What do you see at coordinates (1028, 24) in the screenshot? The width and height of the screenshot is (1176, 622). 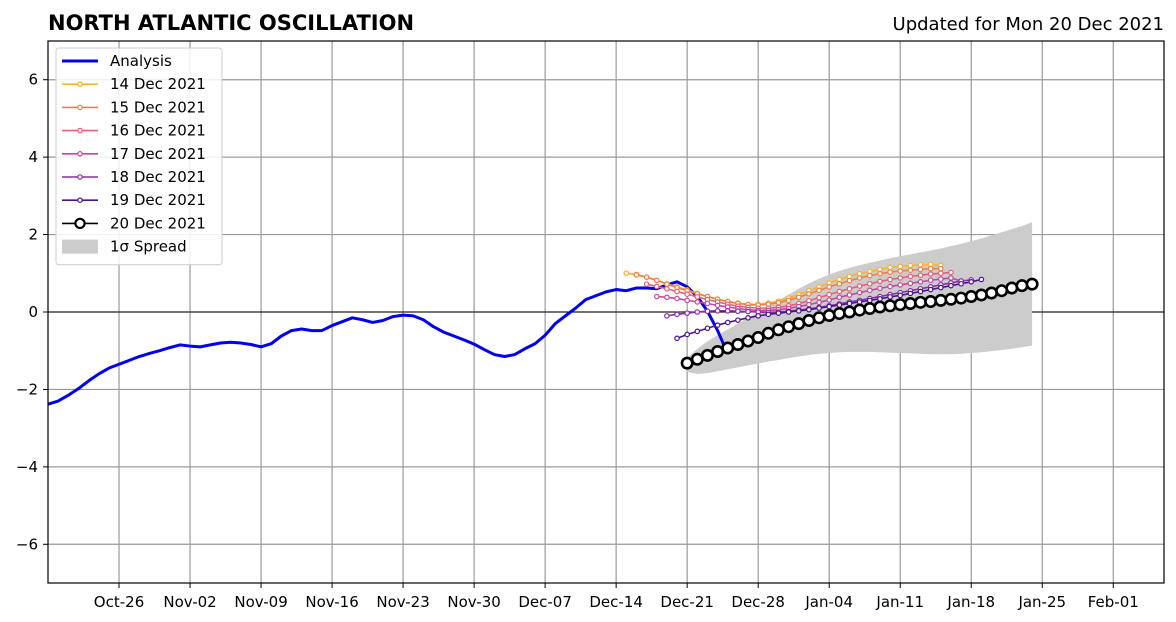 I see `chart-subtitle: Updated for Mon 20 Dec 2021` at bounding box center [1028, 24].